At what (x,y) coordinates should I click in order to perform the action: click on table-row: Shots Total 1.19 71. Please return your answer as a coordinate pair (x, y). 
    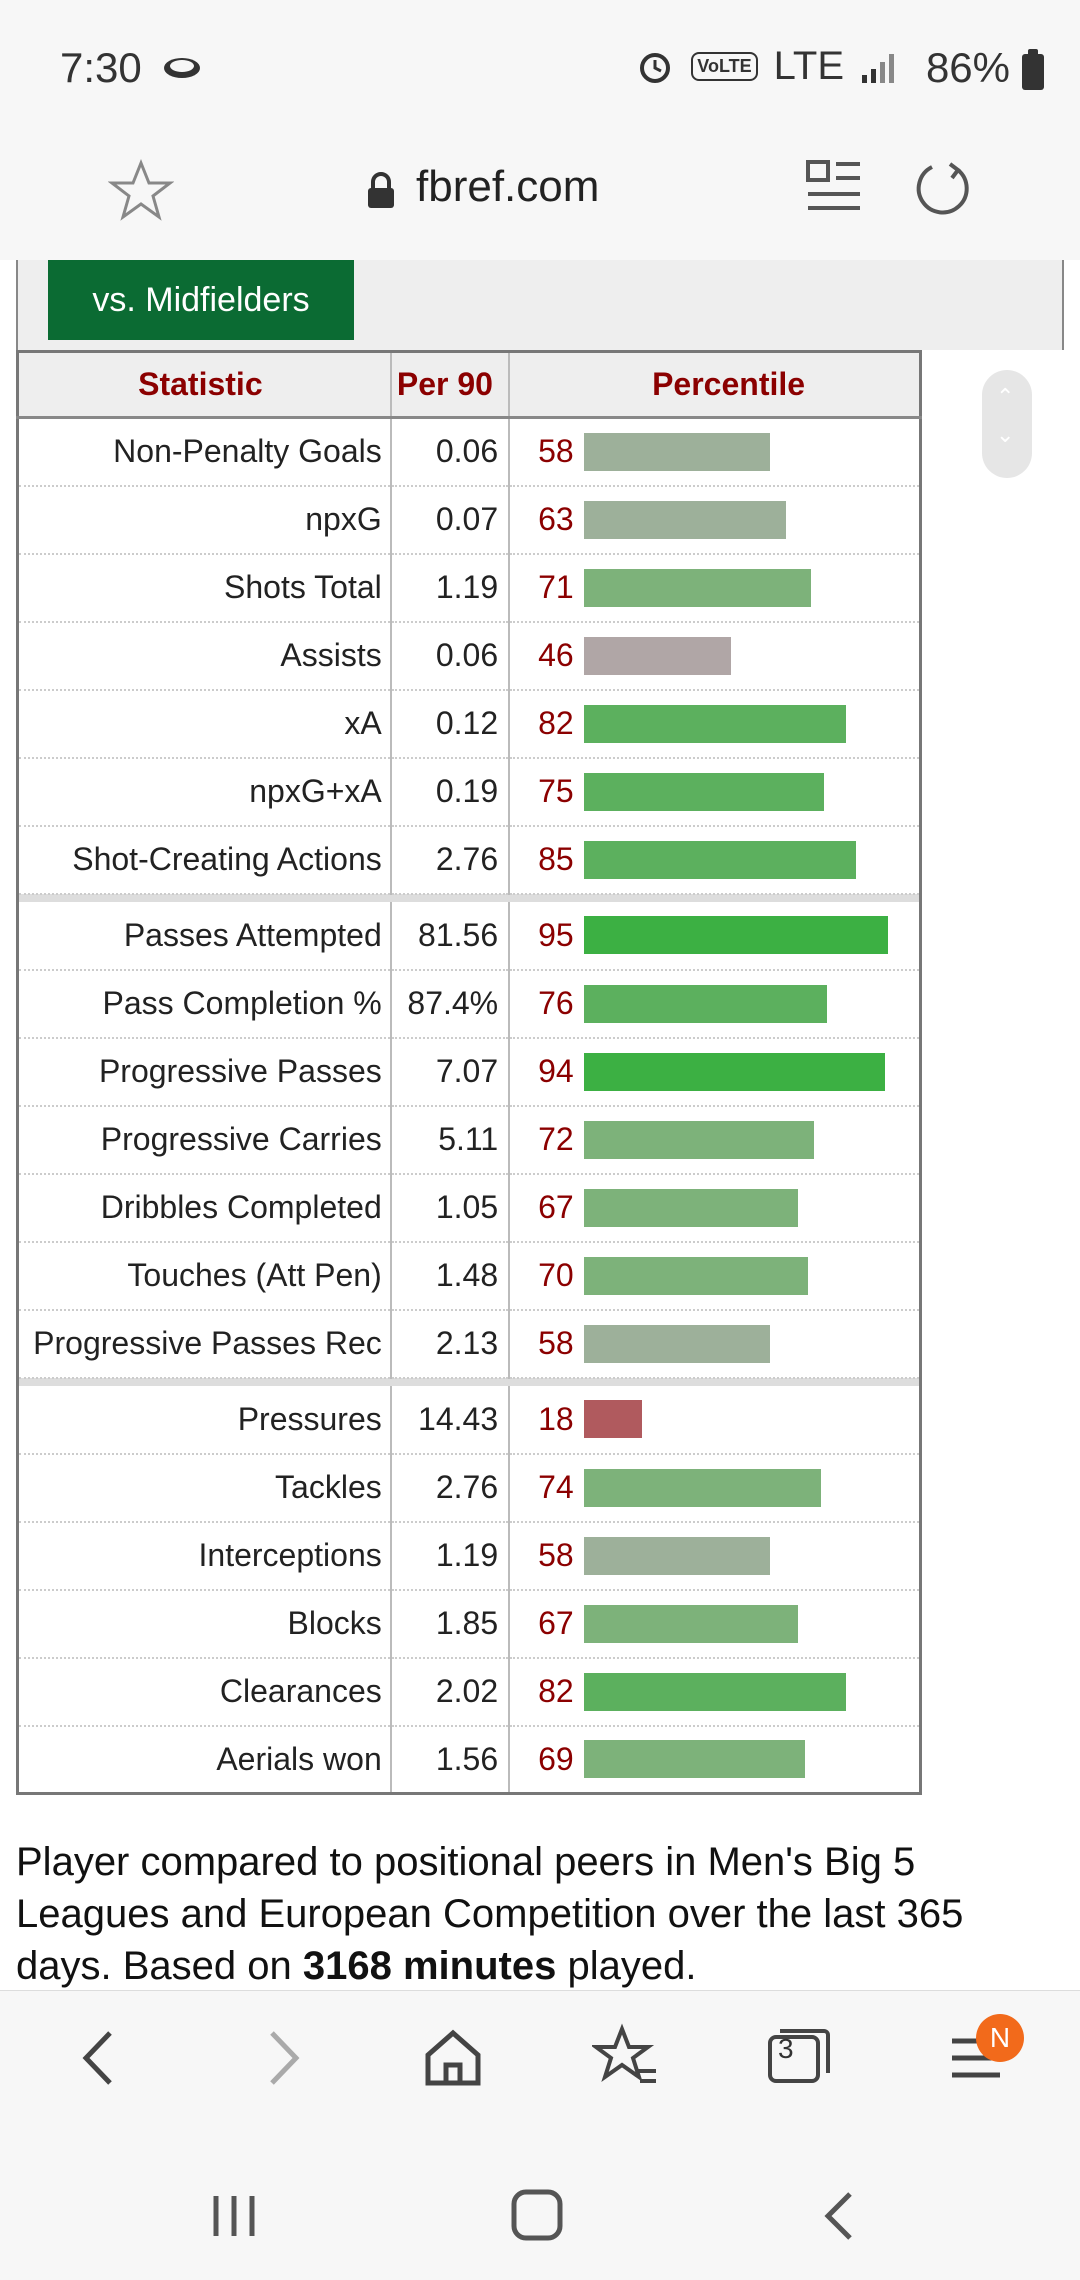
    Looking at the image, I should click on (469, 588).